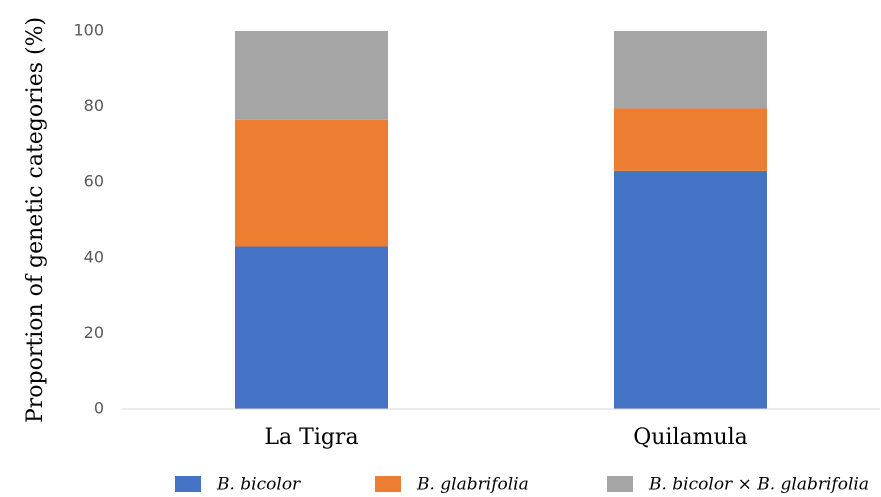  I want to click on legend-label: B. glabrifolia, so click(472, 485).